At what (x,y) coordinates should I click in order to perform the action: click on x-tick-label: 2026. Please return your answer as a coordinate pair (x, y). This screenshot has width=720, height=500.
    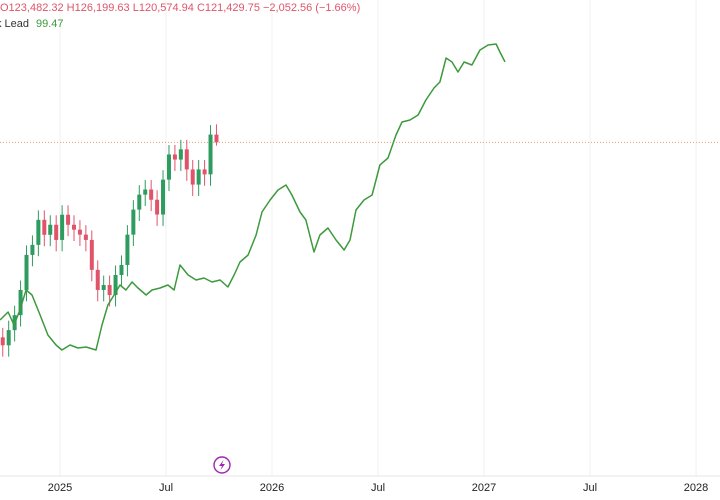
    Looking at the image, I should click on (272, 488).